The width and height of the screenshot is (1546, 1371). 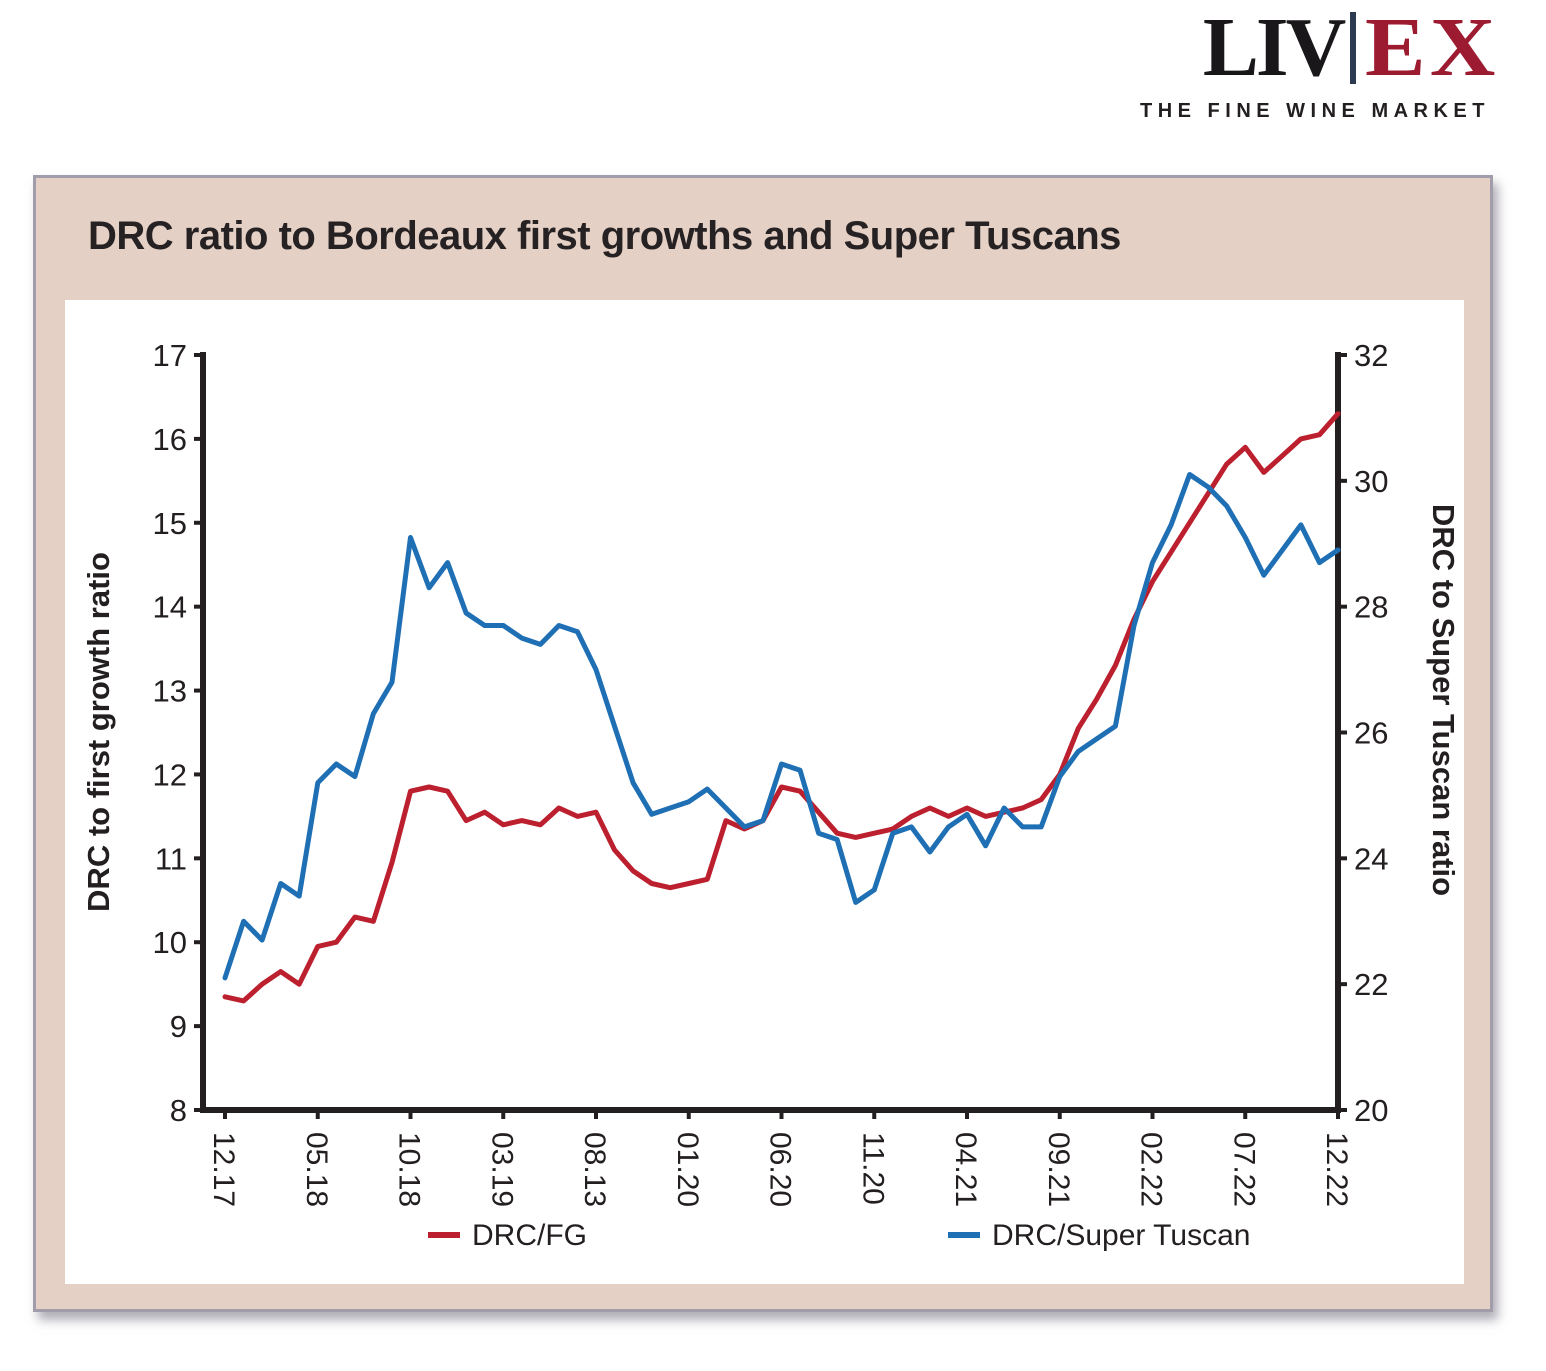 I want to click on x-tick-label: 03.19, so click(x=501, y=1169).